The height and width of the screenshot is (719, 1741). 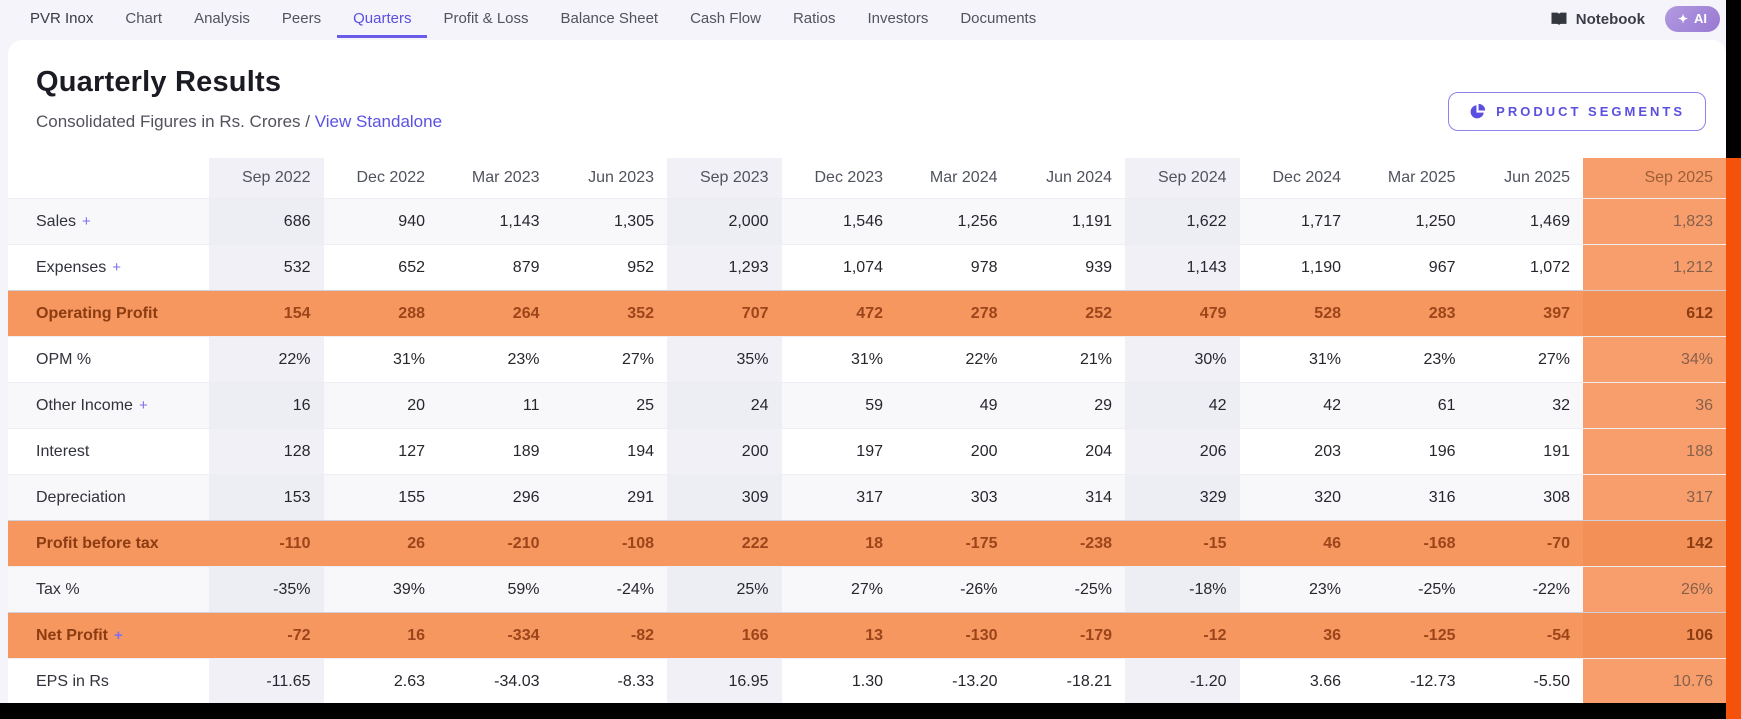 I want to click on row-label: Sales +, so click(x=108, y=221).